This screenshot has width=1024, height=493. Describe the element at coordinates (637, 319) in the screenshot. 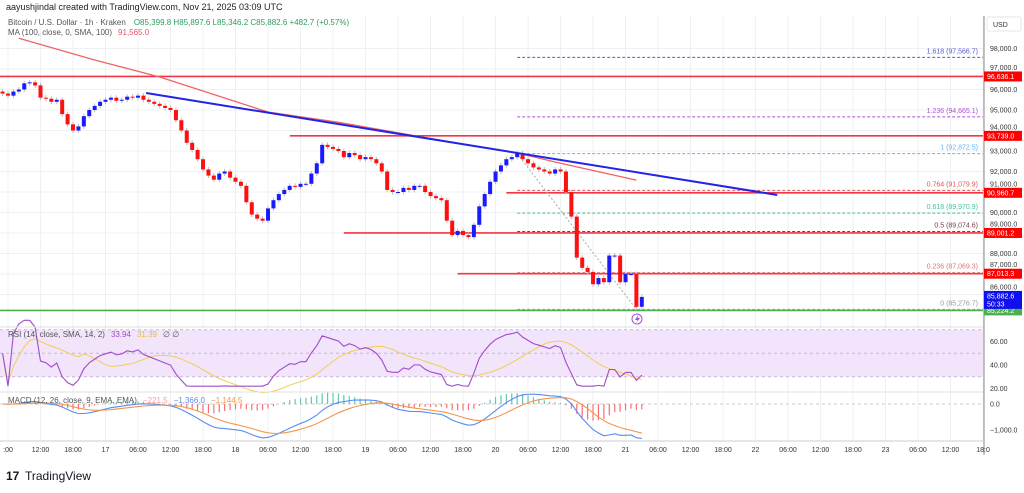

I see `lightning-icon` at that location.